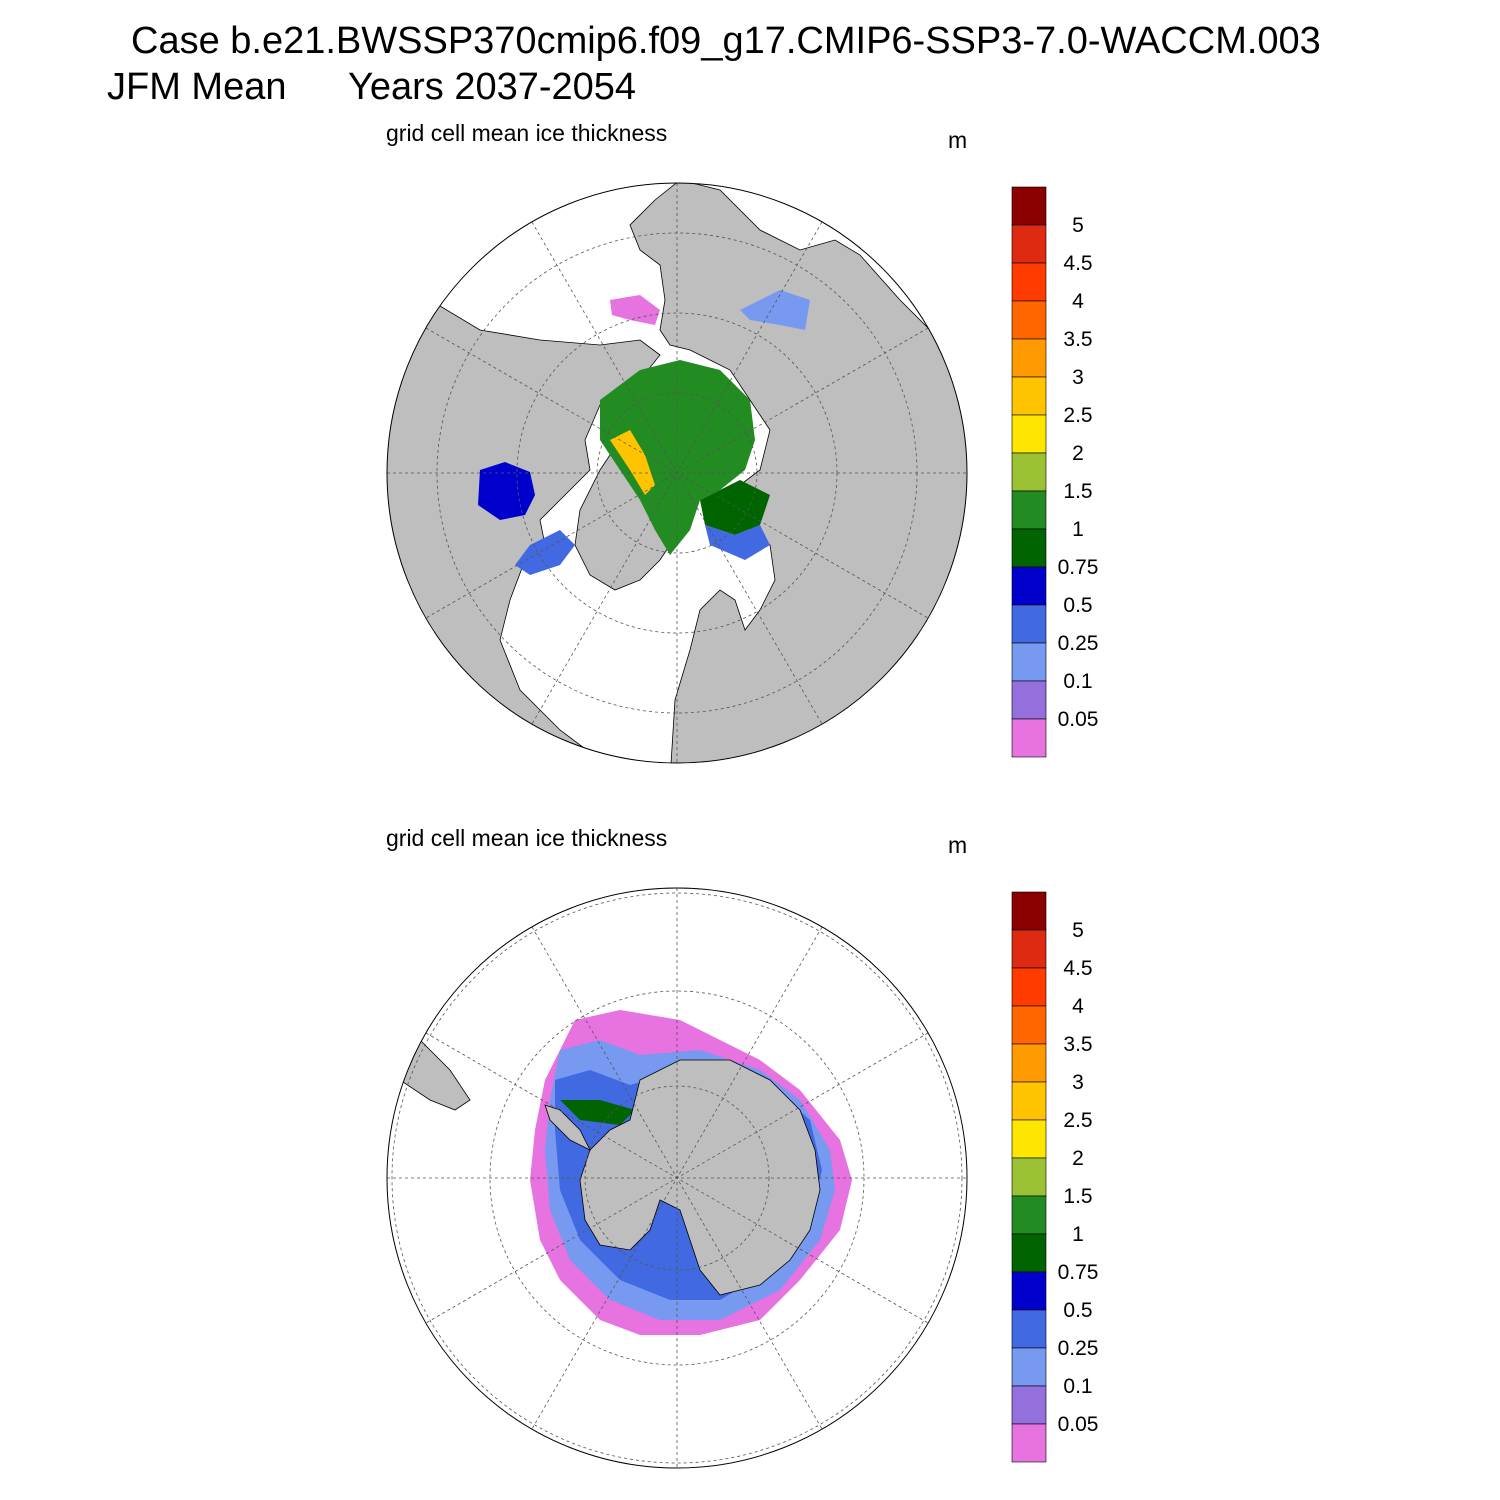  I want to click on south-ice-weddell, so click(597, 1112).